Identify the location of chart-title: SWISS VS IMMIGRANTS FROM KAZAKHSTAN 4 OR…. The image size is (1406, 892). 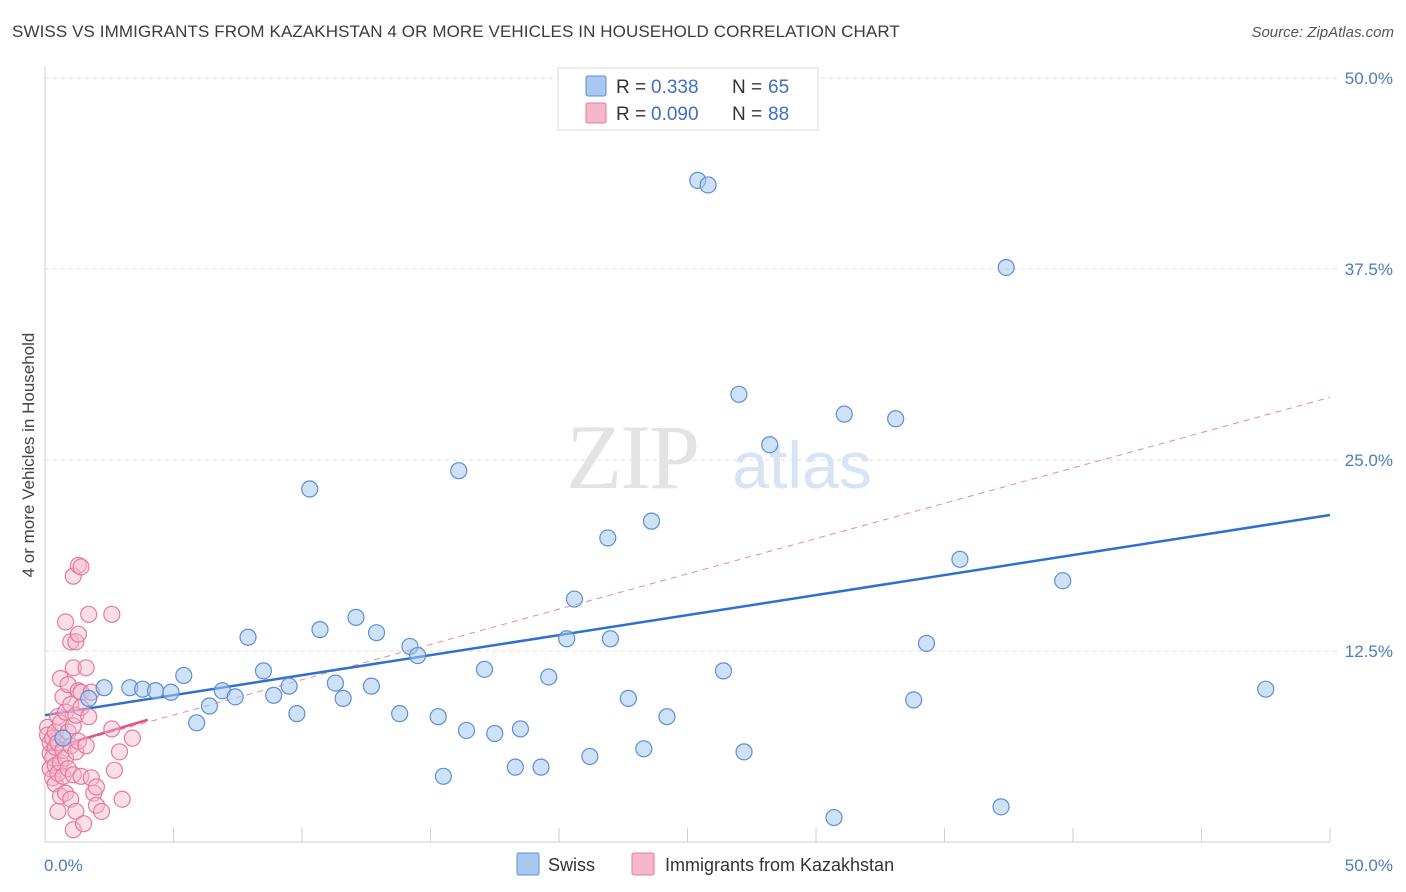
(456, 31).